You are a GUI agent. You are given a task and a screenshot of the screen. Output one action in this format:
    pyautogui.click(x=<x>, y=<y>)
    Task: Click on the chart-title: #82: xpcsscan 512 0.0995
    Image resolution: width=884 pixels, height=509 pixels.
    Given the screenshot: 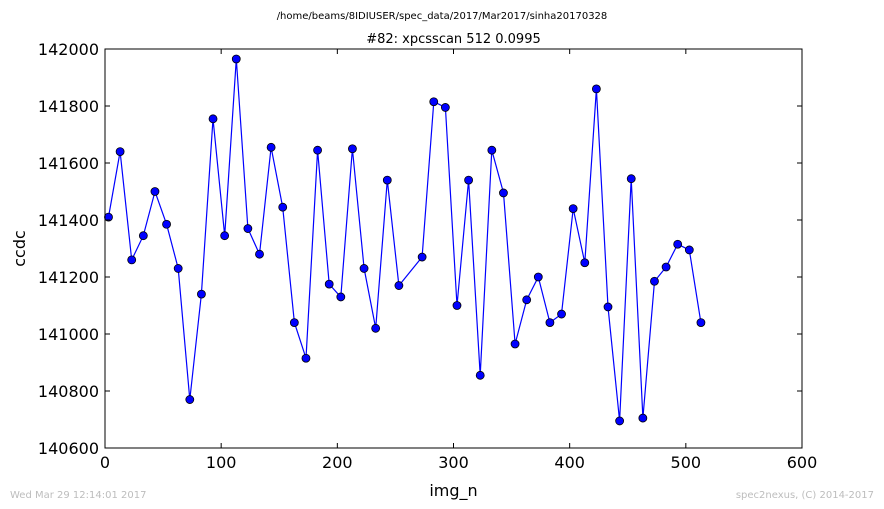 What is the action you would take?
    pyautogui.click(x=453, y=39)
    